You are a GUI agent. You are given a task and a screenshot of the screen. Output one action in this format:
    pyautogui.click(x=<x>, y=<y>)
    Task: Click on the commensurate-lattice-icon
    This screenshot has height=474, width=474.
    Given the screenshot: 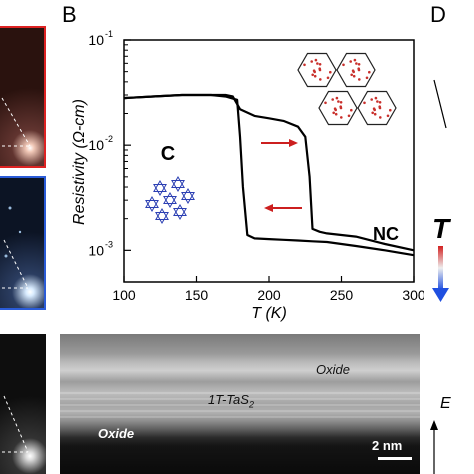 What is the action you would take?
    pyautogui.click(x=170, y=200)
    